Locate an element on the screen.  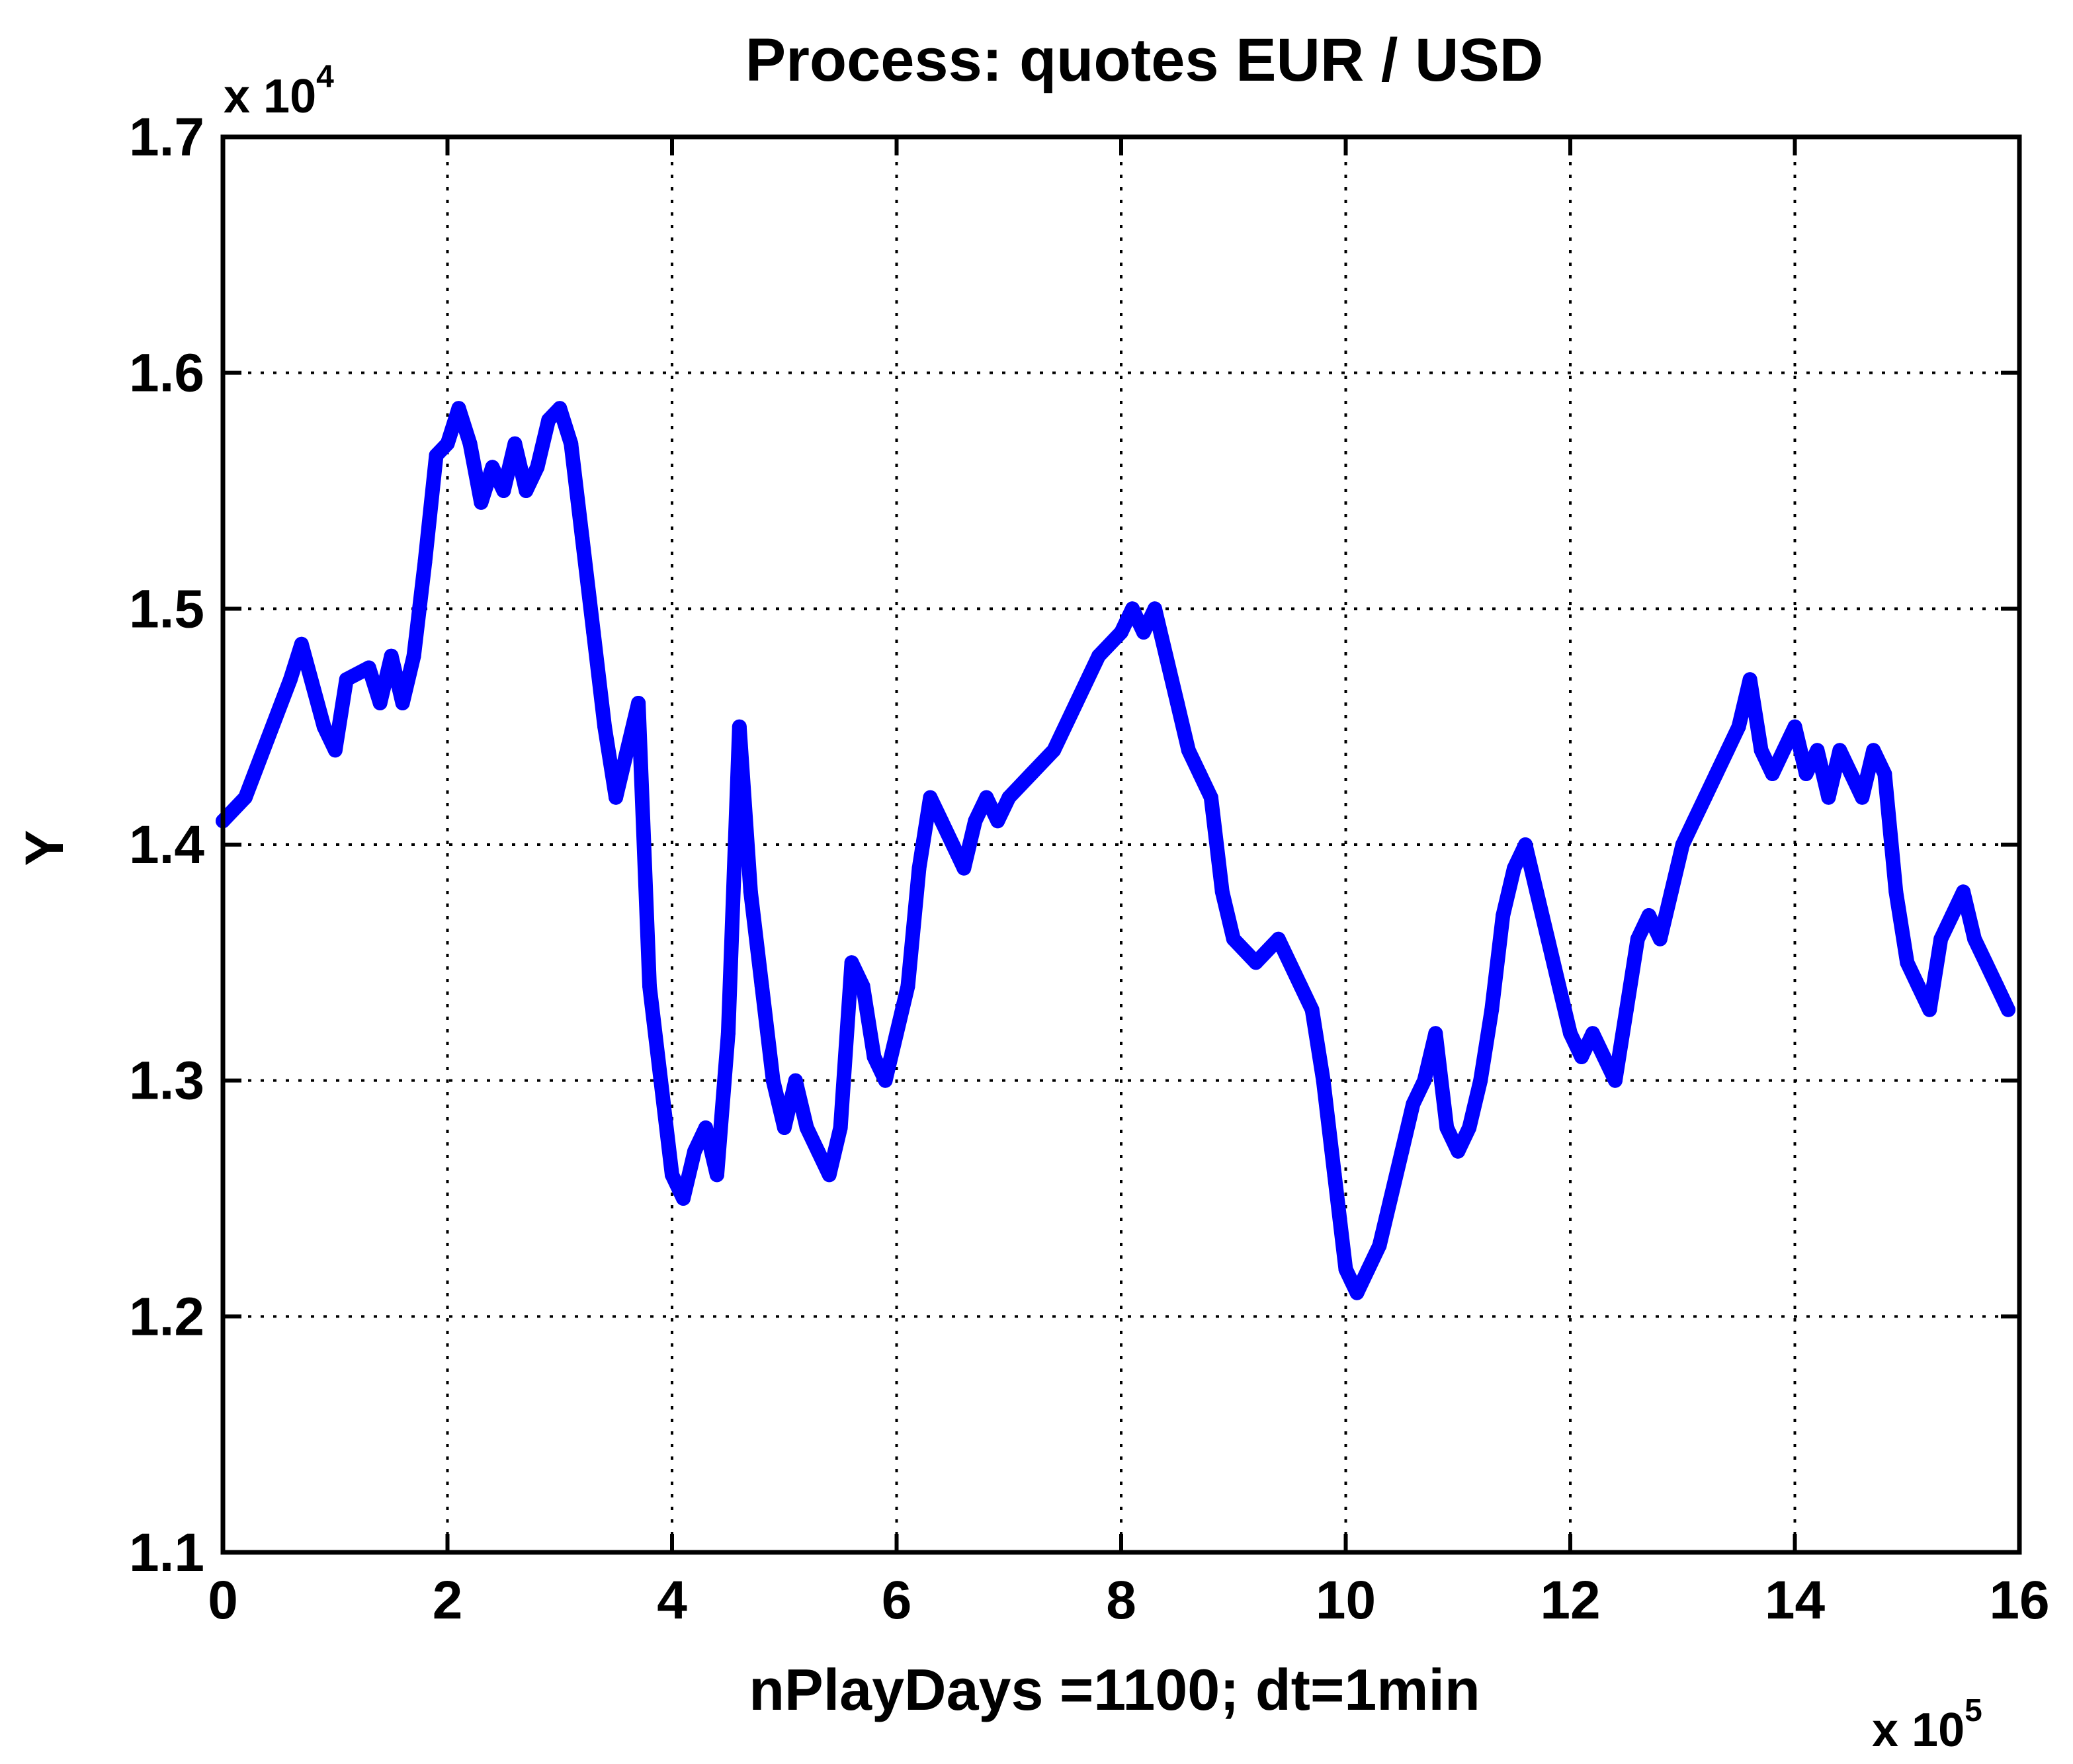
x-axis-label: nPlayDays =1100; dt=1min is located at coordinates (1114, 1689).